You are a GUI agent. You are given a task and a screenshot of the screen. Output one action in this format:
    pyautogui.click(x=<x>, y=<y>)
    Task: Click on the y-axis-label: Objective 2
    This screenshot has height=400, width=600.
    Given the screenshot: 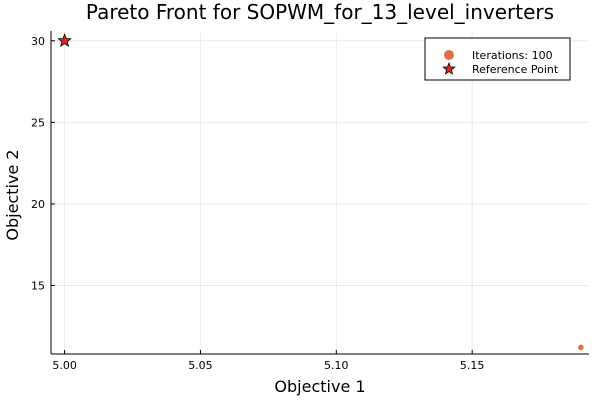 What is the action you would take?
    pyautogui.click(x=12, y=194)
    